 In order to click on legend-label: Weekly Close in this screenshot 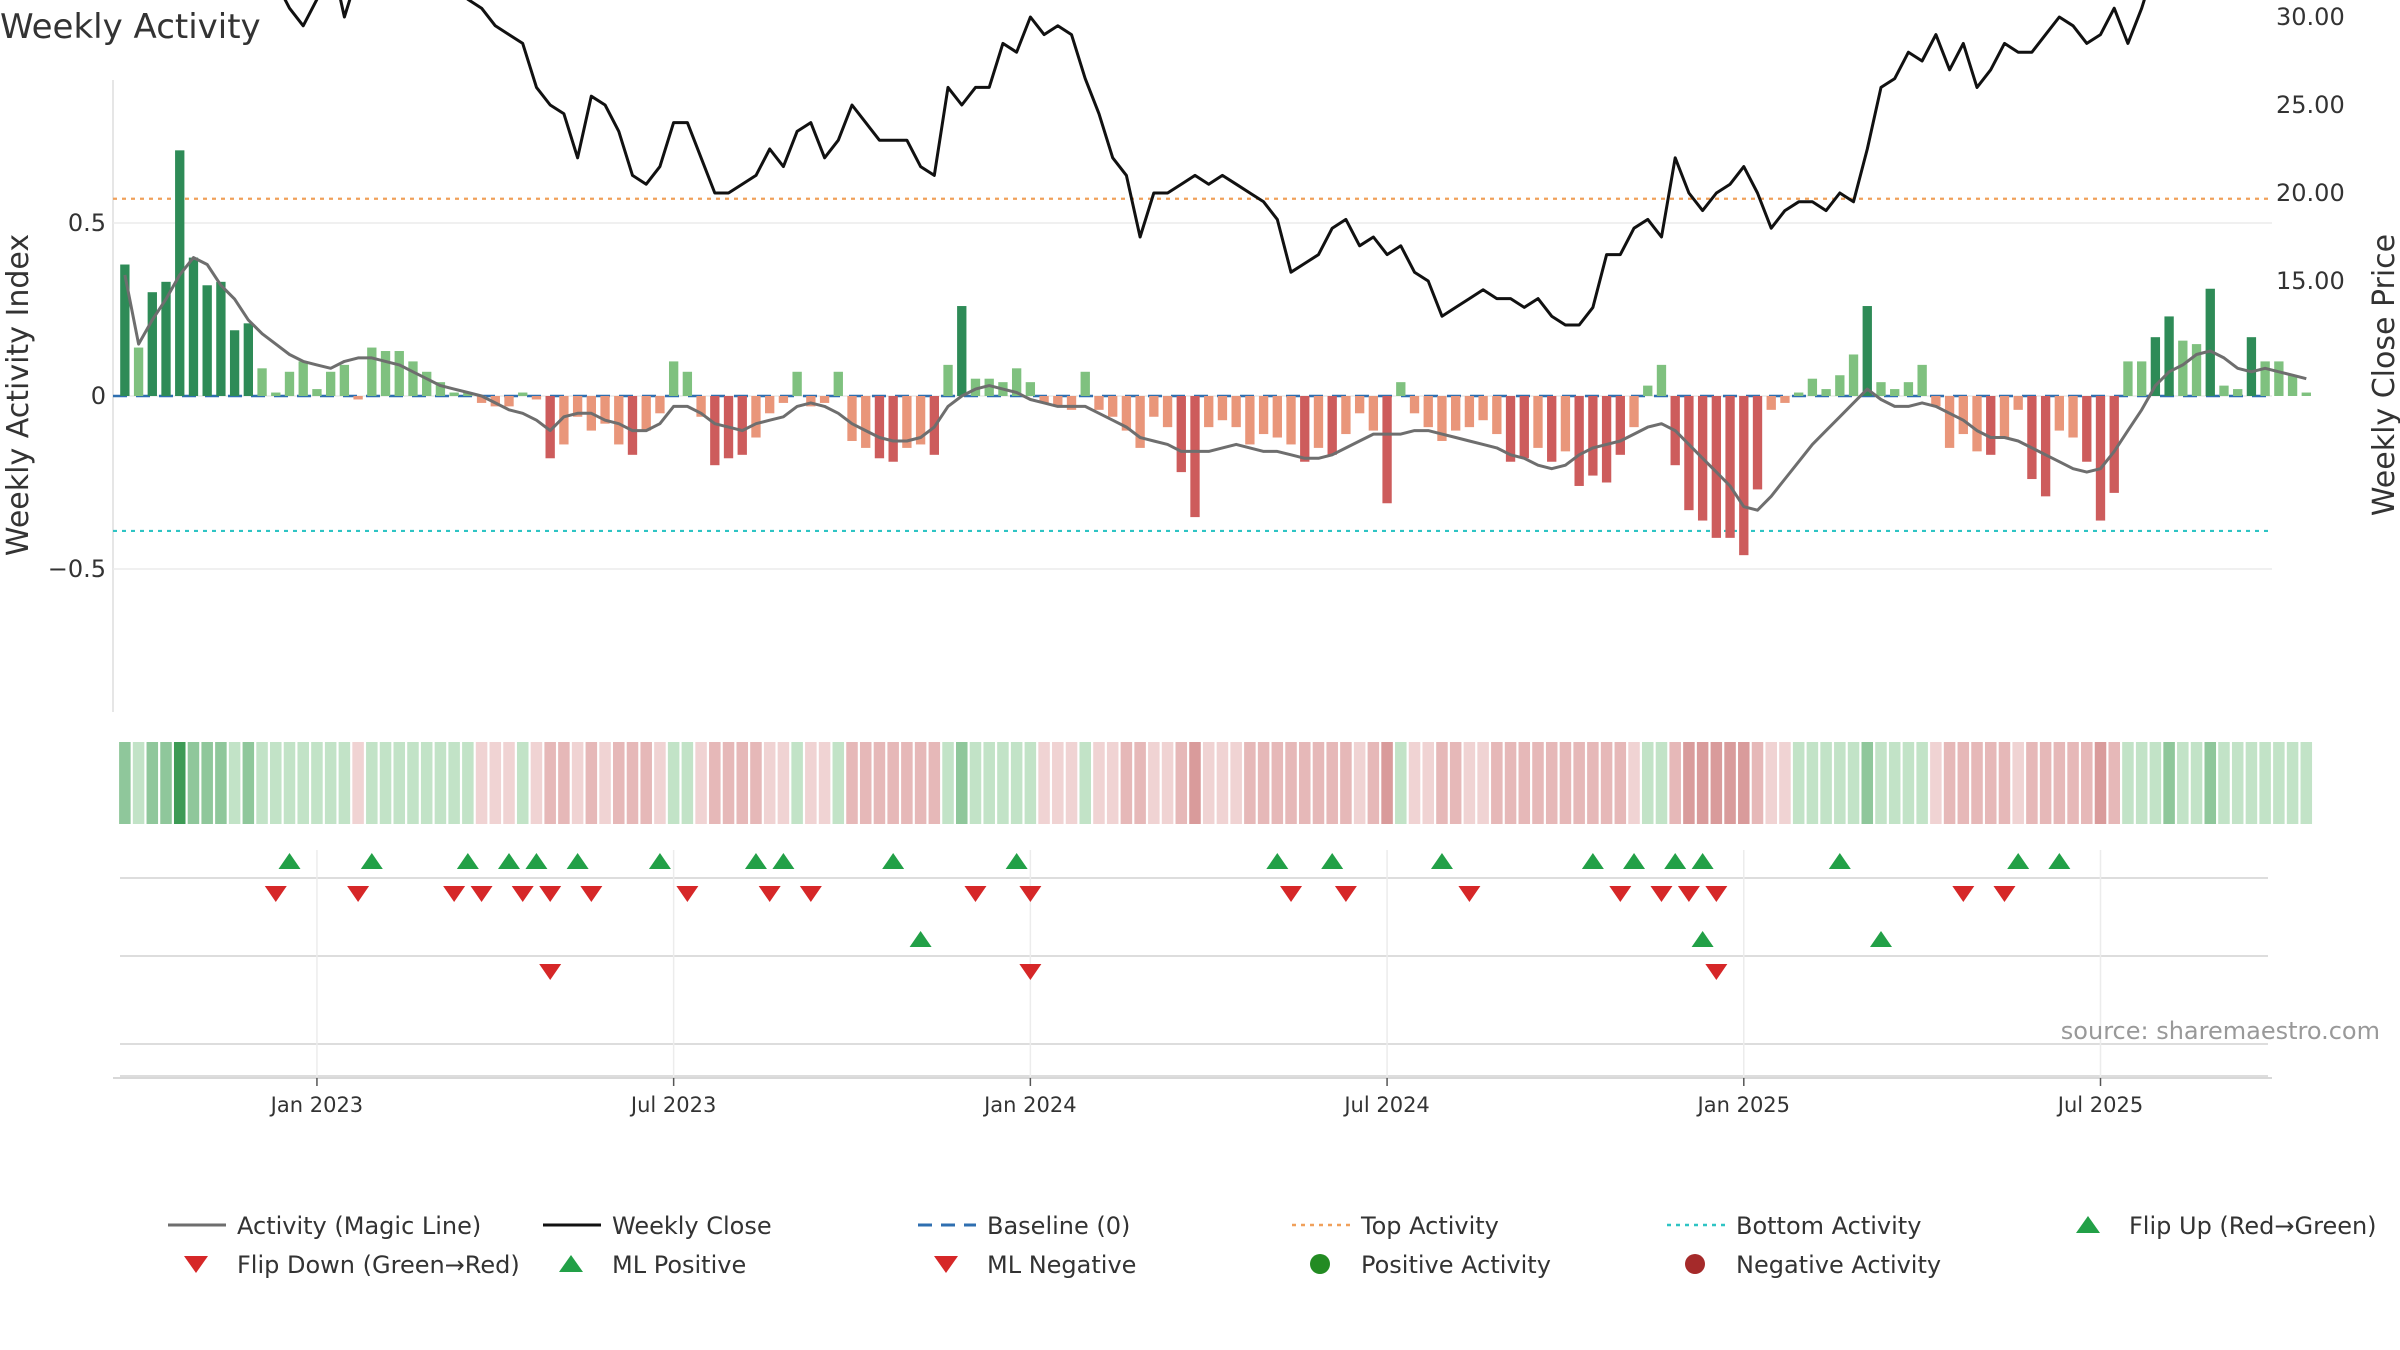, I will do `click(692, 1226)`.